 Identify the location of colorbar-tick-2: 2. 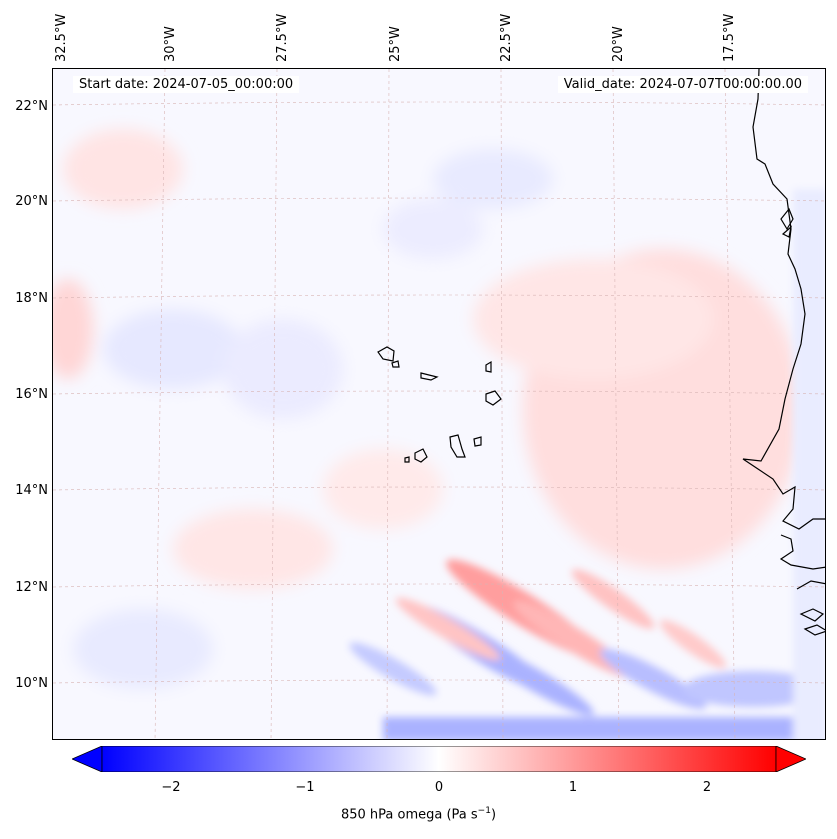
(707, 787).